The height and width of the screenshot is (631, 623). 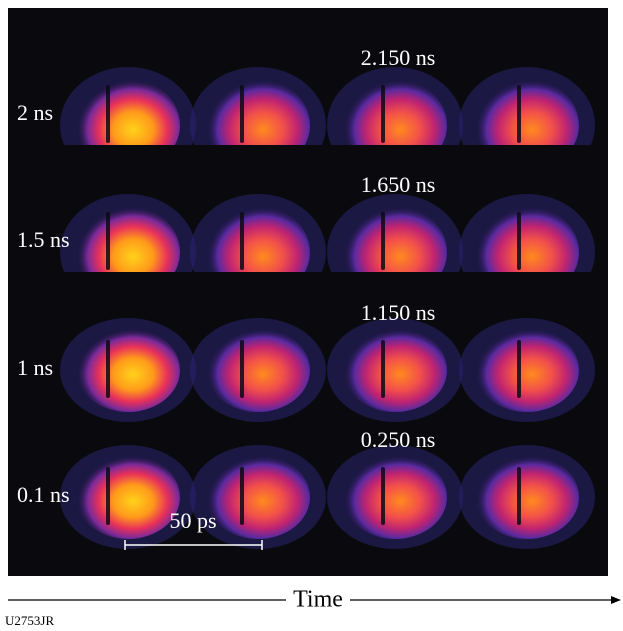 I want to click on row-label: 1.5 ns, so click(x=43, y=239).